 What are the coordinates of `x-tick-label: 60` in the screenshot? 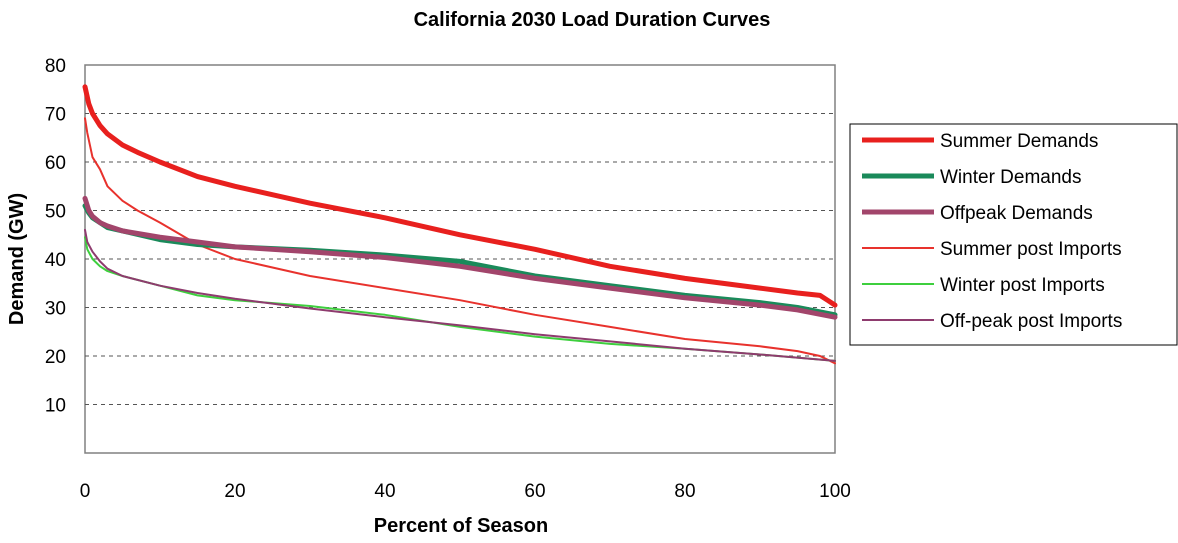 It's located at (534, 491).